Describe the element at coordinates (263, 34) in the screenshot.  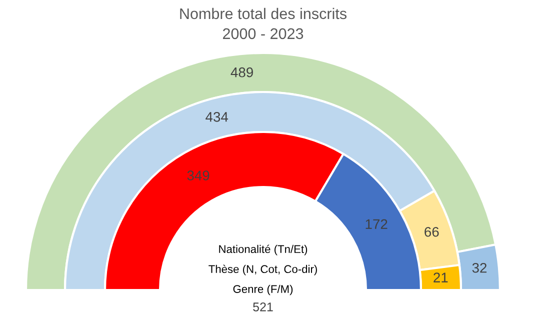
I see `chart-subtitle: 2000 - 2023` at that location.